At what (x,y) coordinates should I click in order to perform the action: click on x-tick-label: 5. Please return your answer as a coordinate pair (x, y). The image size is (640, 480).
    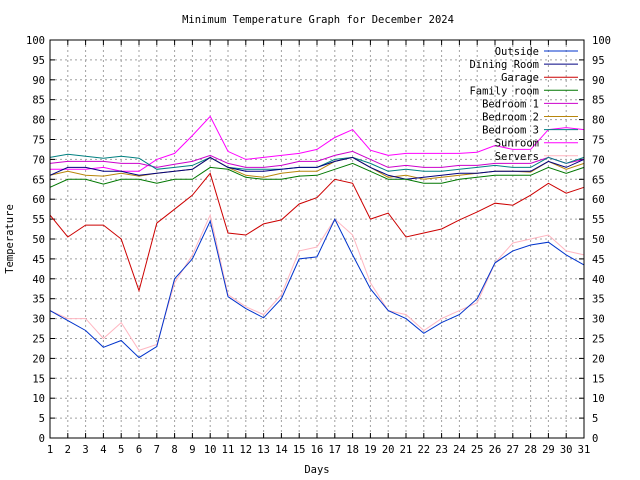
    Looking at the image, I should click on (121, 450).